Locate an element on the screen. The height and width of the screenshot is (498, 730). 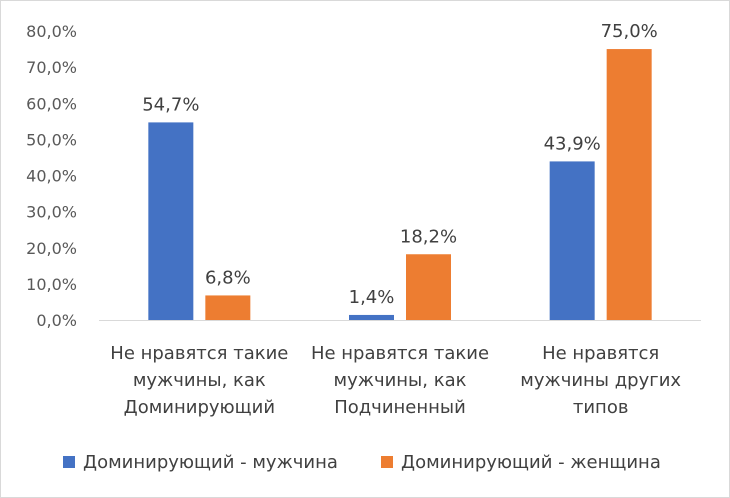
data-label: 43,9% is located at coordinates (572, 143).